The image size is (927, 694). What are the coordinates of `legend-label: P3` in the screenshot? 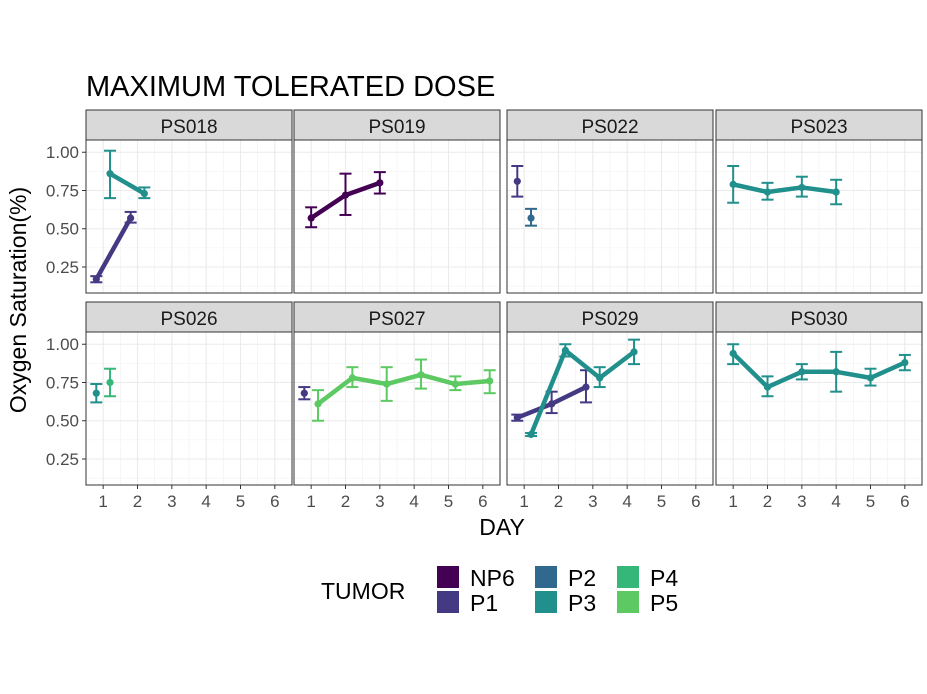 It's located at (582, 603).